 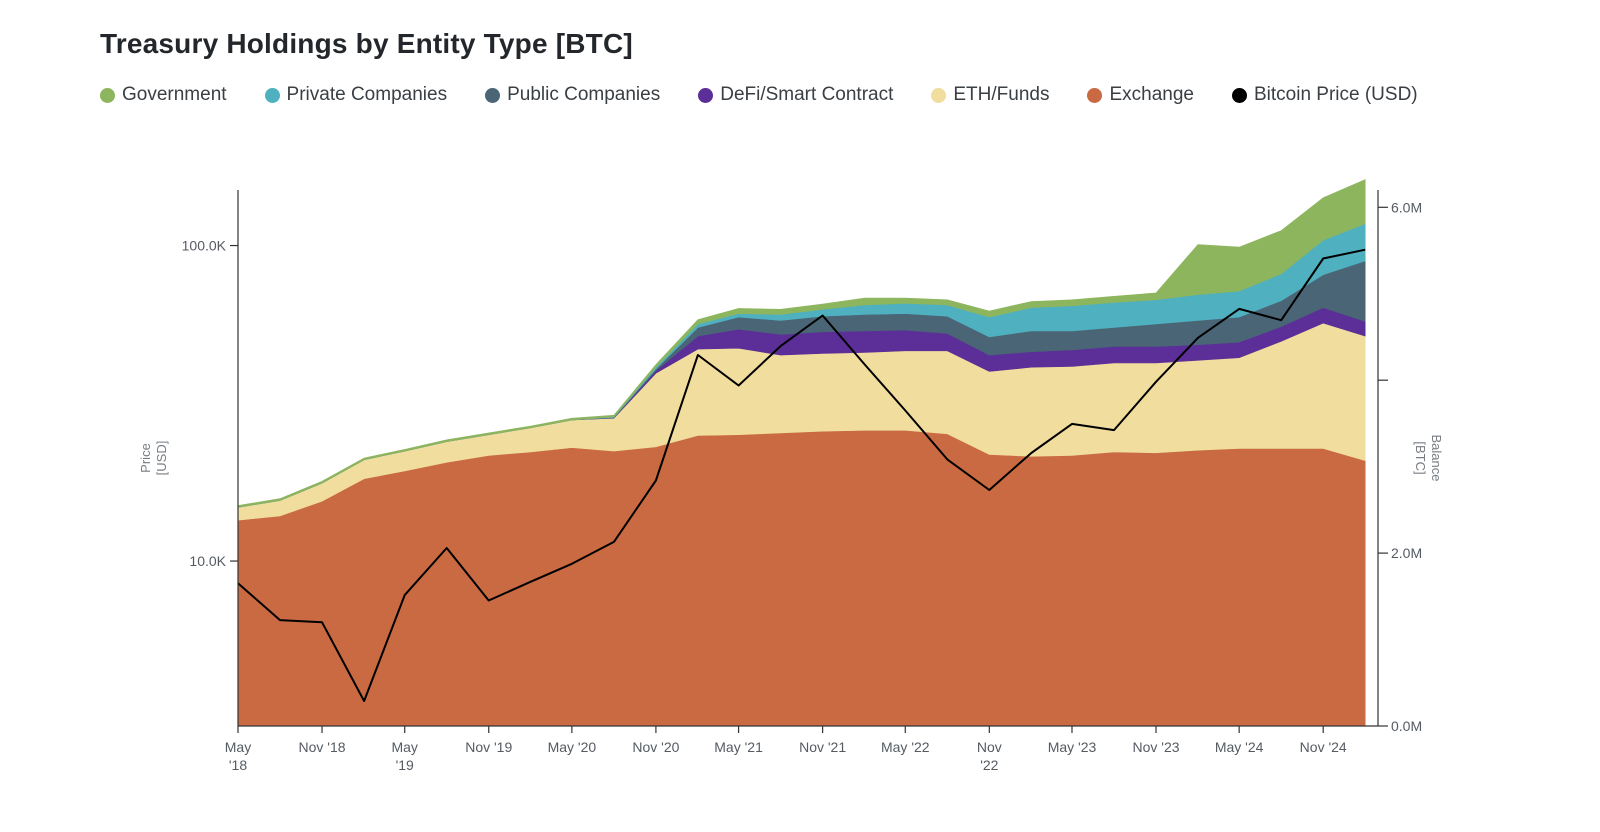 I want to click on x-tick-label: May '20, so click(x=572, y=747).